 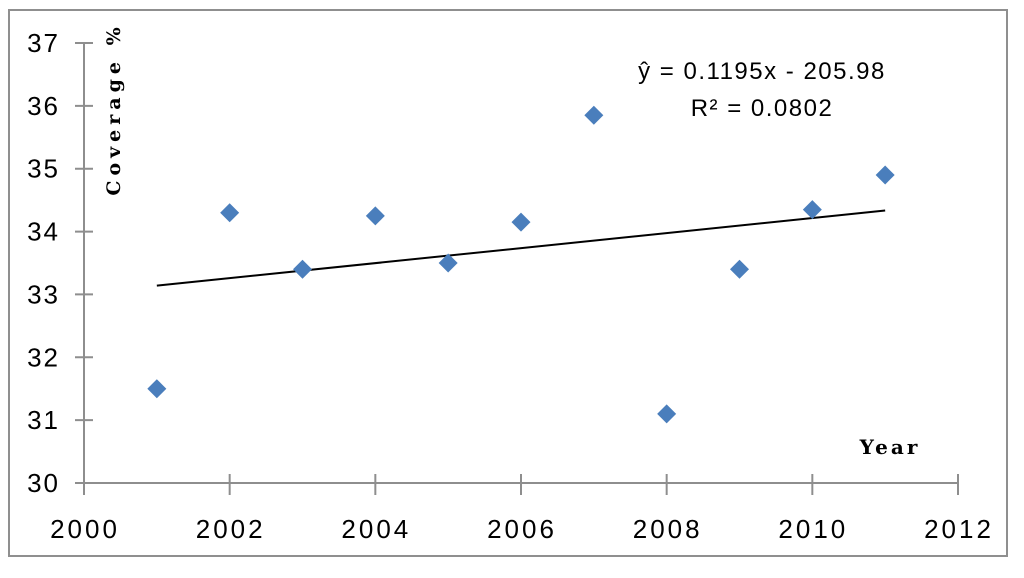 I want to click on trendline, so click(x=521, y=248).